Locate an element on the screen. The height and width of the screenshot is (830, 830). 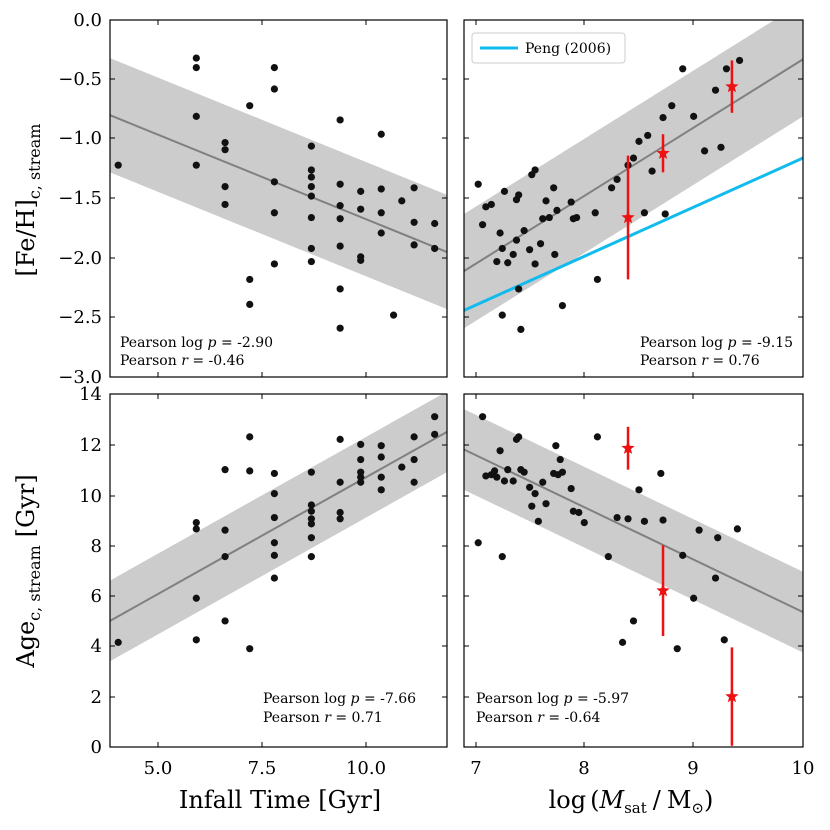
x-axis-label-satellite-mass: log (Msat / M⊙) is located at coordinates (631, 801).